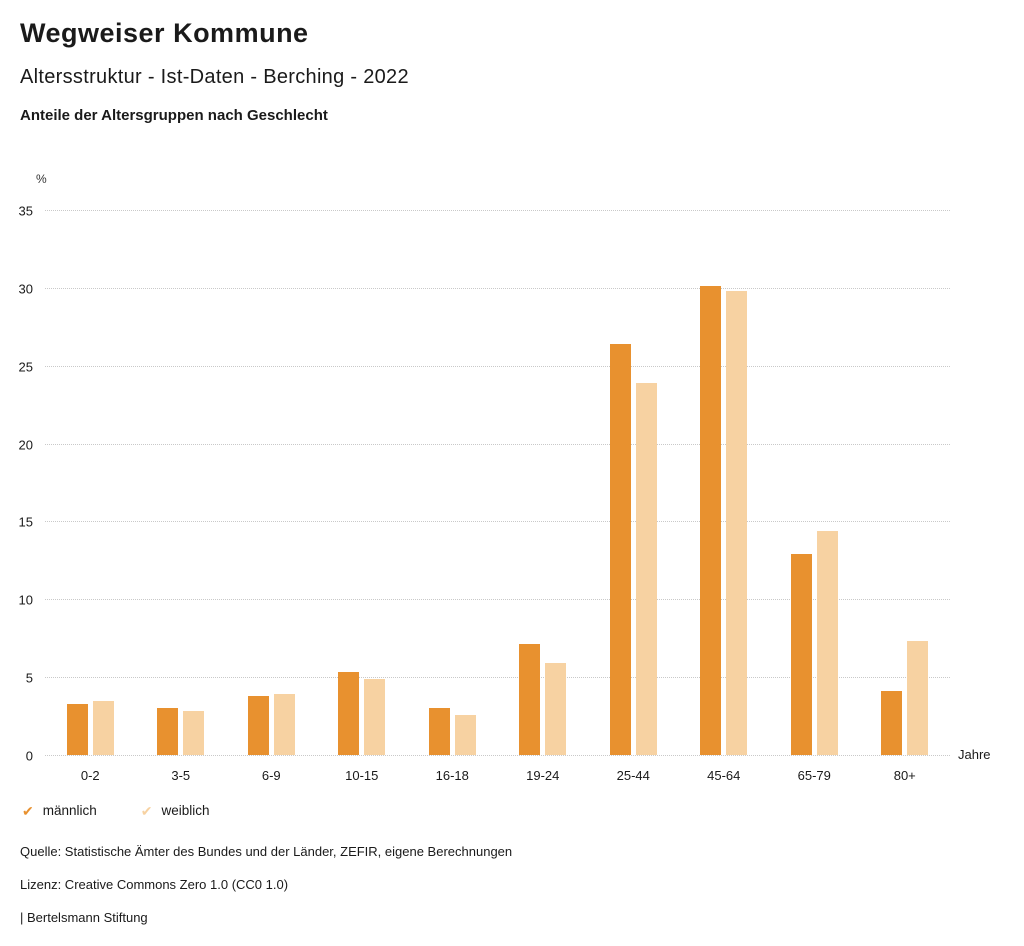  Describe the element at coordinates (271, 775) in the screenshot. I see `x-tick-label: 6-9` at that location.